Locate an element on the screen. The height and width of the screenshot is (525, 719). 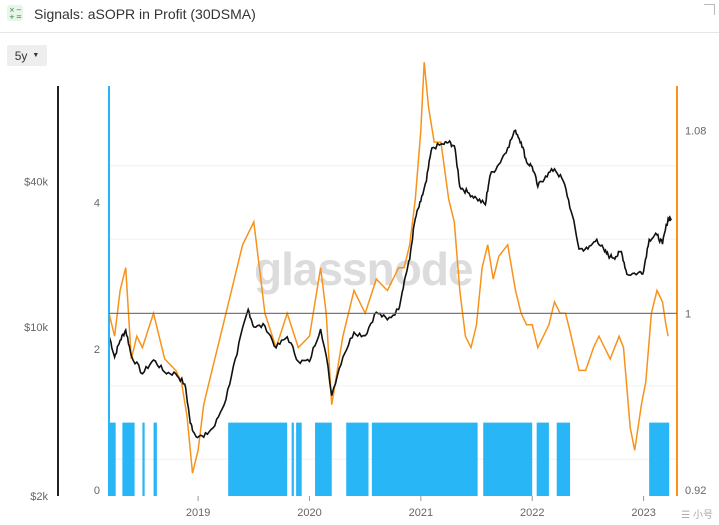
x-tick-label: 2020 is located at coordinates (309, 513).